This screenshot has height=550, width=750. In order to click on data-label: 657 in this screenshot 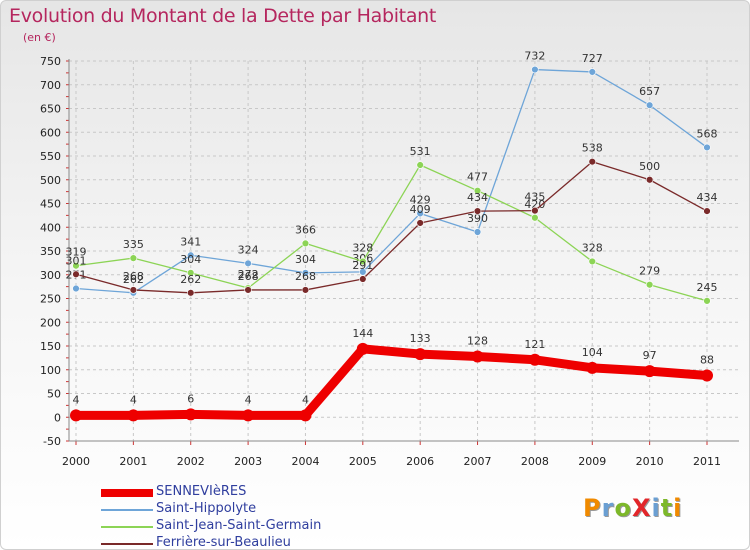, I will do `click(649, 91)`.